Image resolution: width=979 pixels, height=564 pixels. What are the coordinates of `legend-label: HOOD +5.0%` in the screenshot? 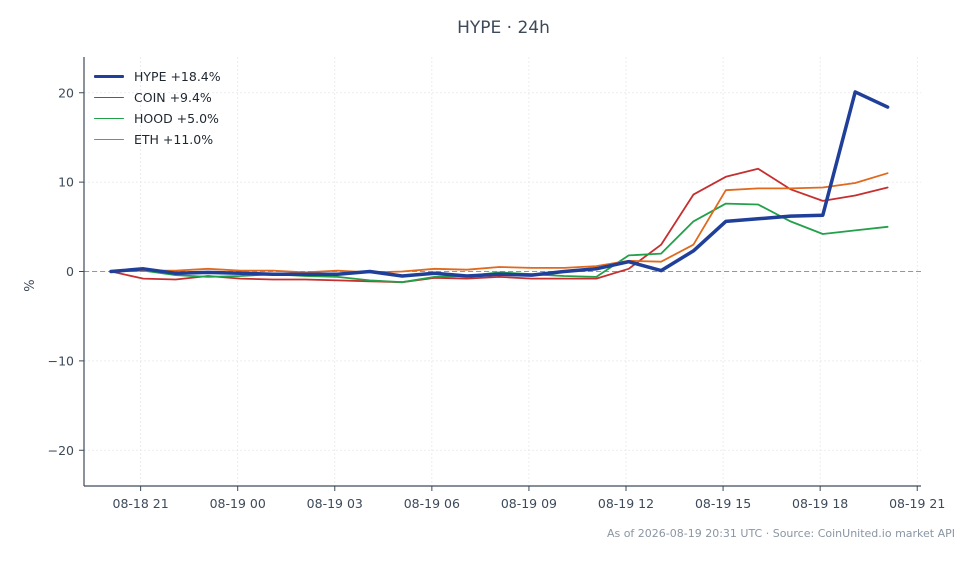 It's located at (176, 118).